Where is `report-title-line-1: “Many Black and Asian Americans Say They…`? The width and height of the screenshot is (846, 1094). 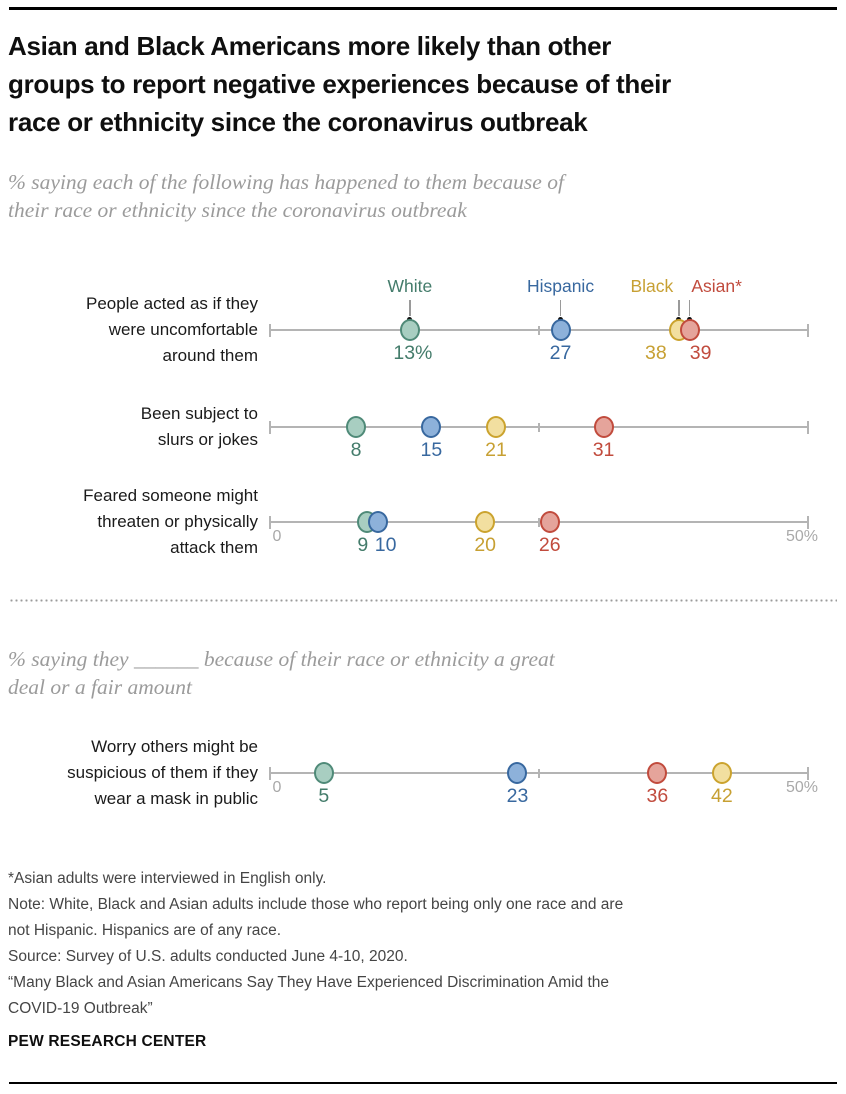 report-title-line-1: “Many Black and Asian Americans Say They… is located at coordinates (309, 982).